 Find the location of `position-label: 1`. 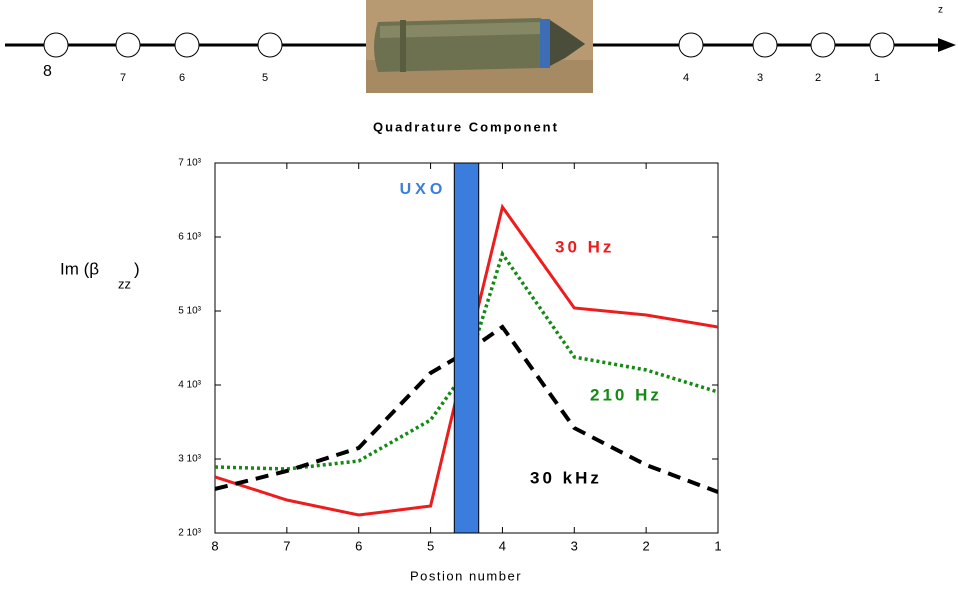

position-label: 1 is located at coordinates (877, 78).